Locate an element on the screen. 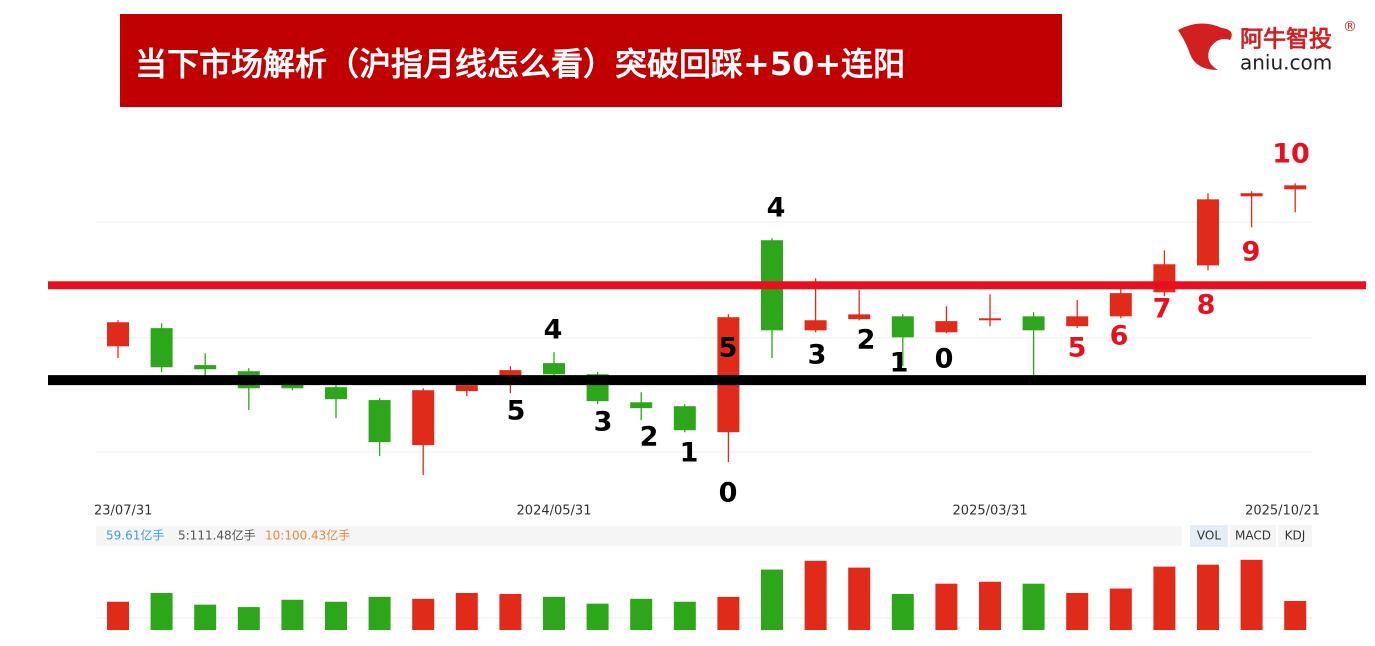 This screenshot has width=1375, height=646. logo-mark: ® is located at coordinates (1350, 27).